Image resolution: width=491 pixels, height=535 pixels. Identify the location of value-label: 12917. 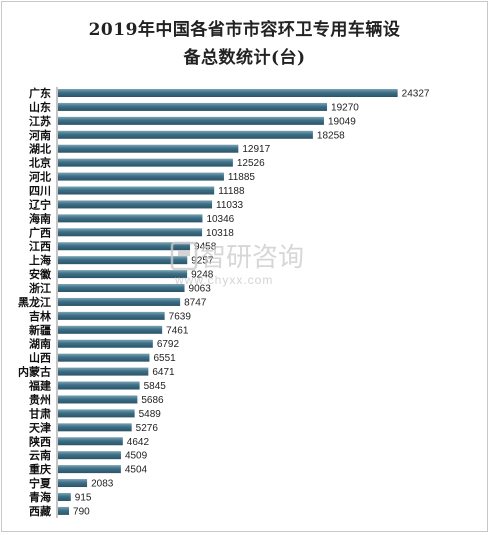
(256, 149).